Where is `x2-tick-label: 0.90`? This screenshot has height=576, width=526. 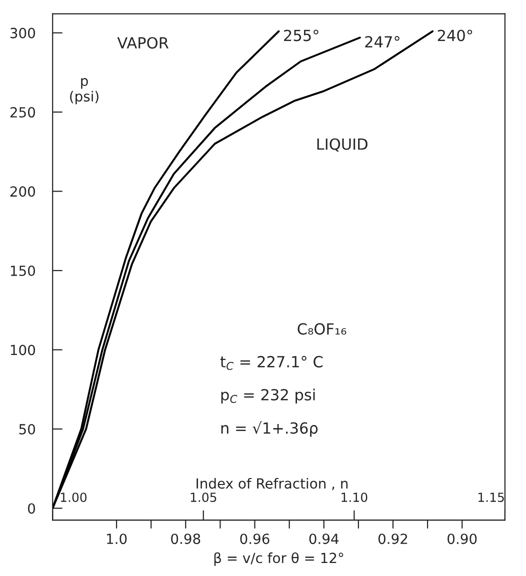
x2-tick-label: 0.90 is located at coordinates (462, 539).